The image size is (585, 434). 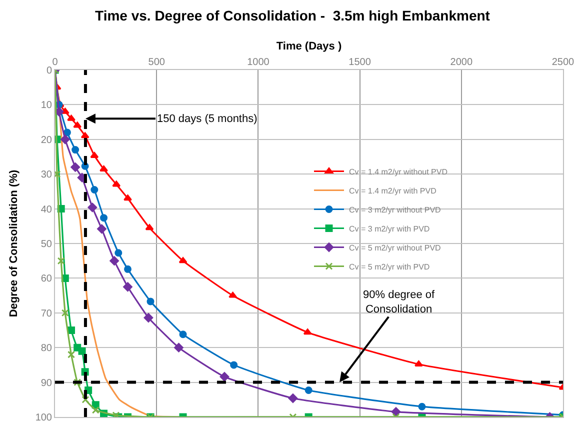 I want to click on y-tick-label: 10, so click(x=46, y=106).